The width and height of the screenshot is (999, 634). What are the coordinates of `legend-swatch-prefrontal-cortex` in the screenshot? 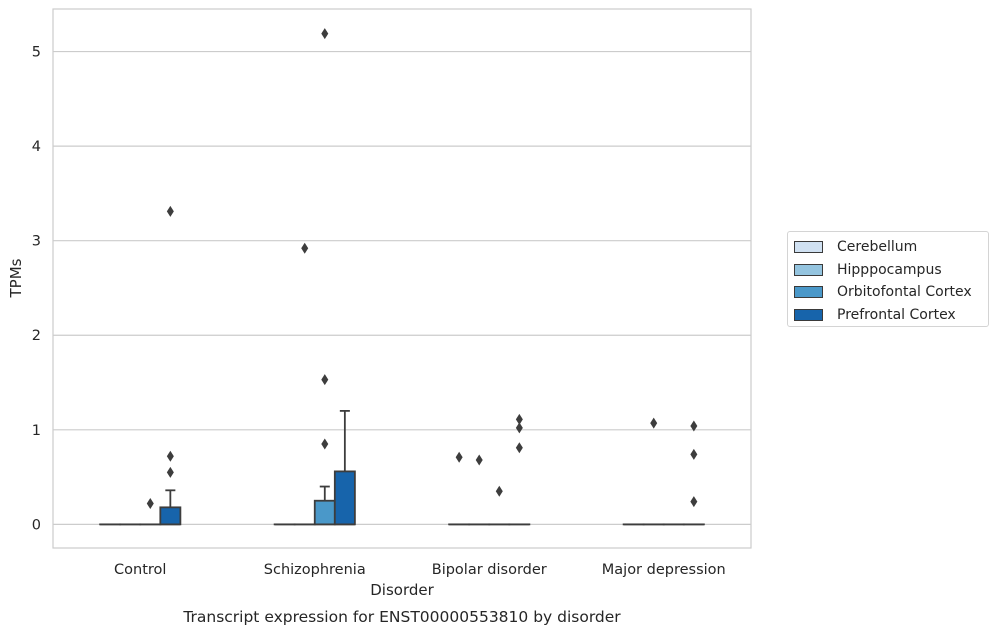 It's located at (808, 314).